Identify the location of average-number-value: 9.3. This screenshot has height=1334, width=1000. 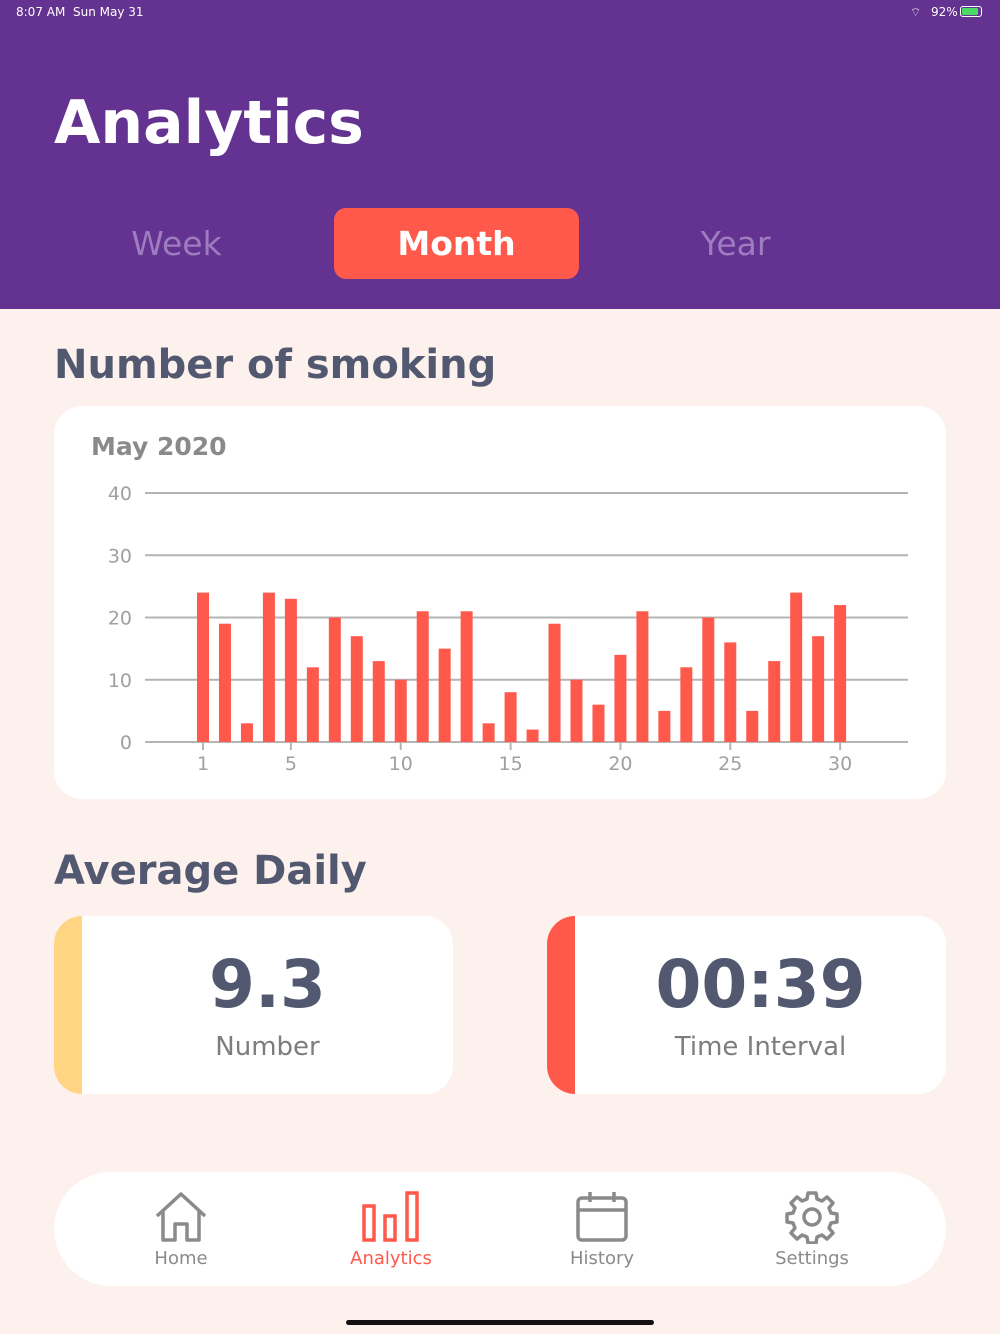
(267, 984).